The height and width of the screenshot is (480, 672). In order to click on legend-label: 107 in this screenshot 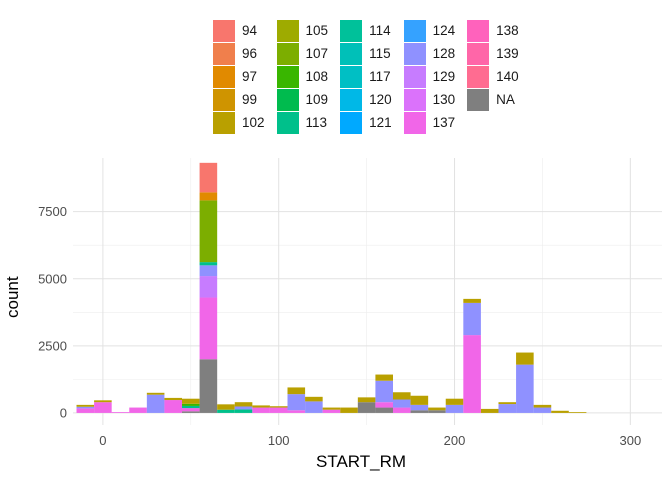, I will do `click(317, 53)`.